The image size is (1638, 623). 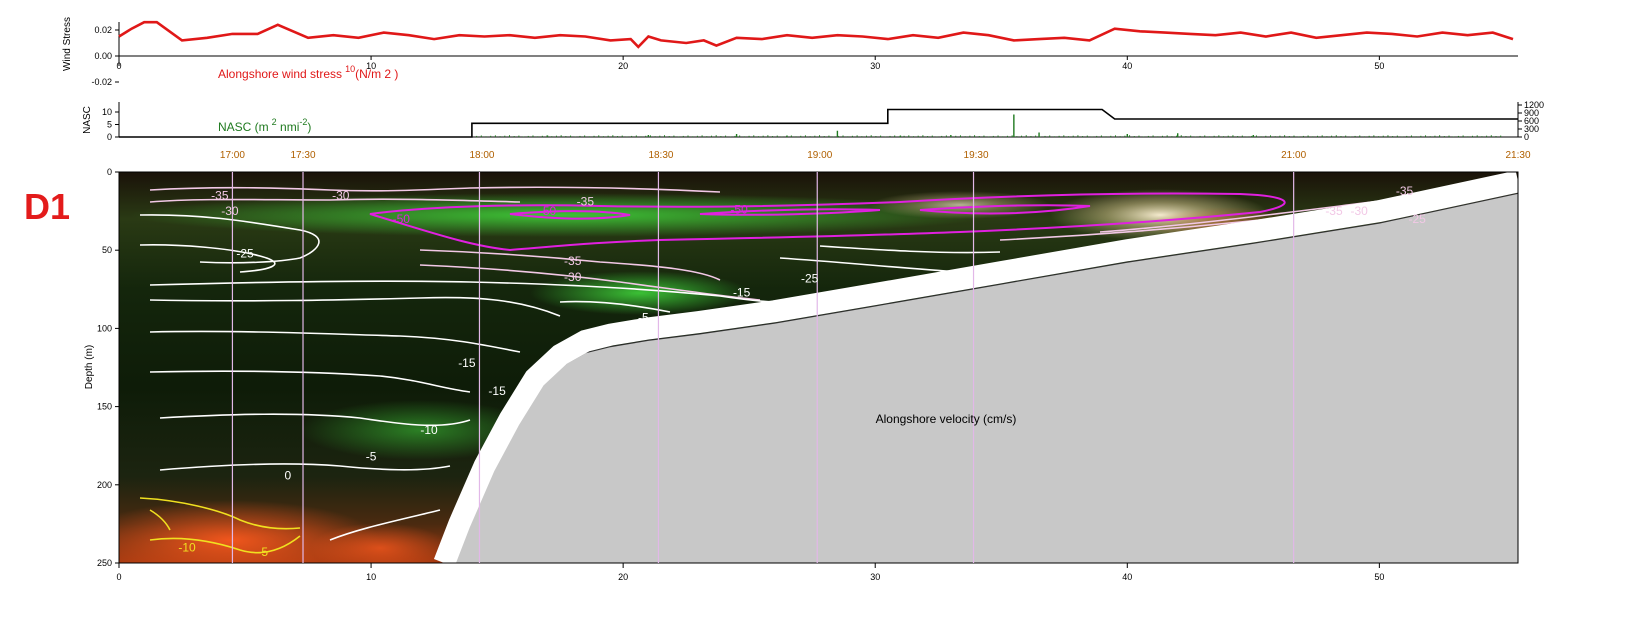 I want to click on distance-tick-label: 50, so click(x=1379, y=577).